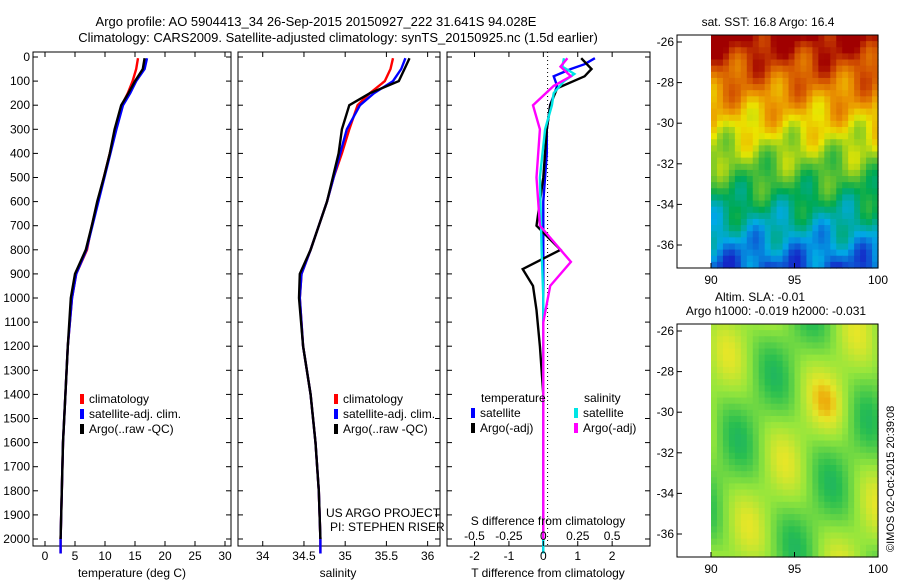  Describe the element at coordinates (16, 419) in the screenshot. I see `depth-tick-label-15: 1500` at that location.